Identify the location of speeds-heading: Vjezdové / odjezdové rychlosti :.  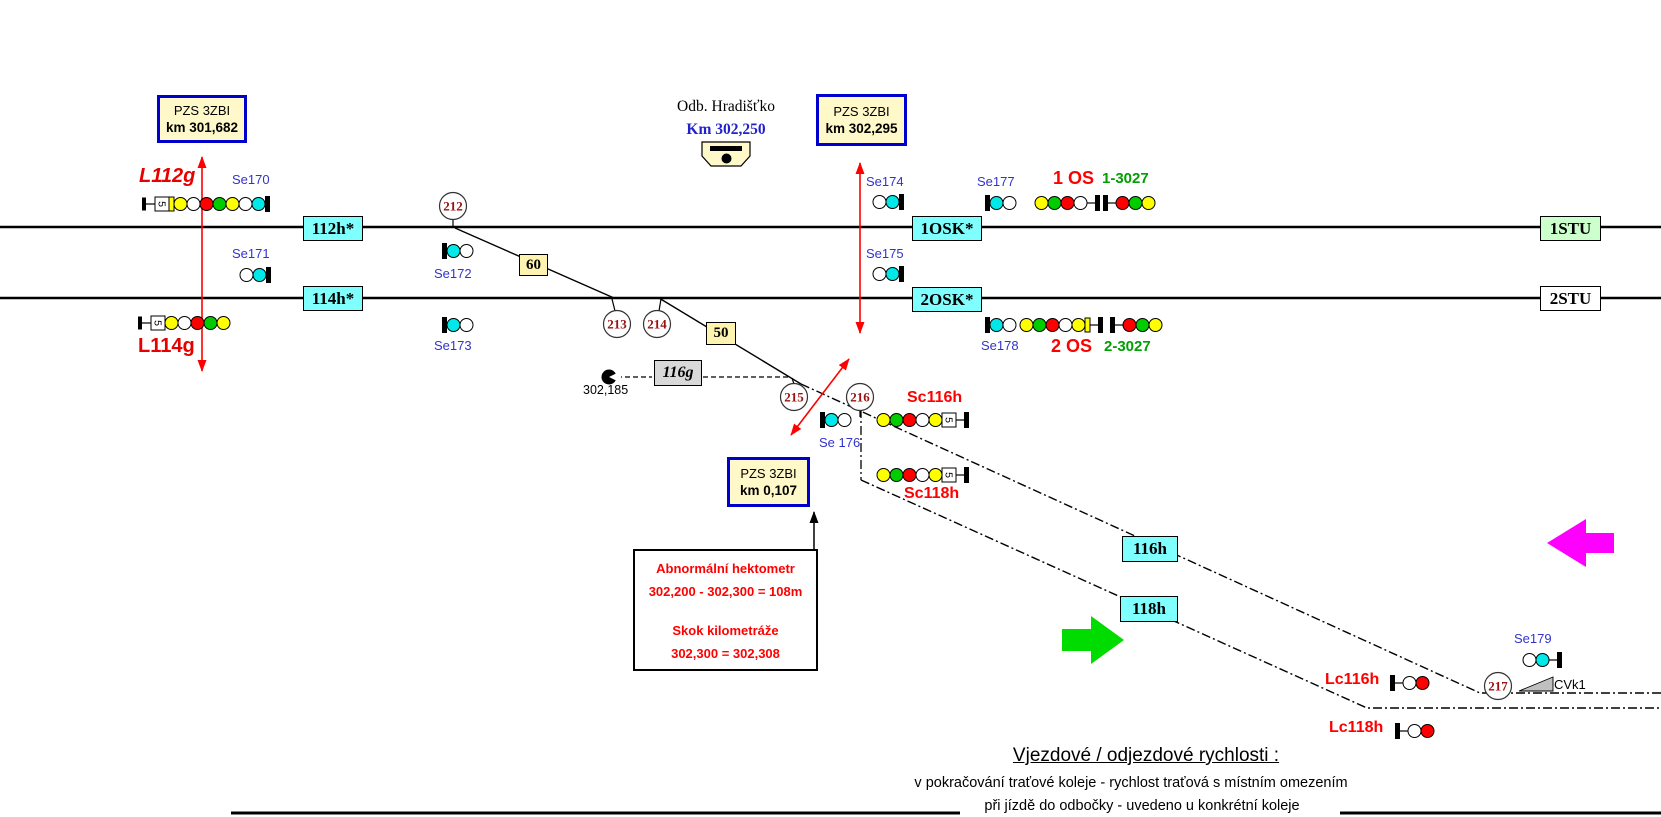
(1146, 755).